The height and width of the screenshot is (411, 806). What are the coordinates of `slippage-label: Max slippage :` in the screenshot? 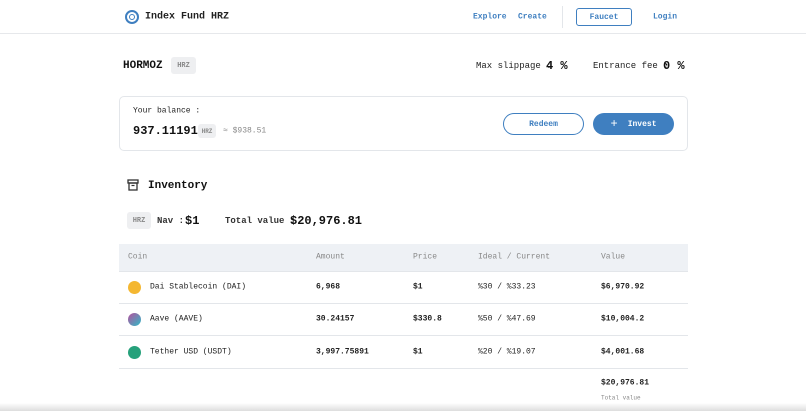 It's located at (514, 66).